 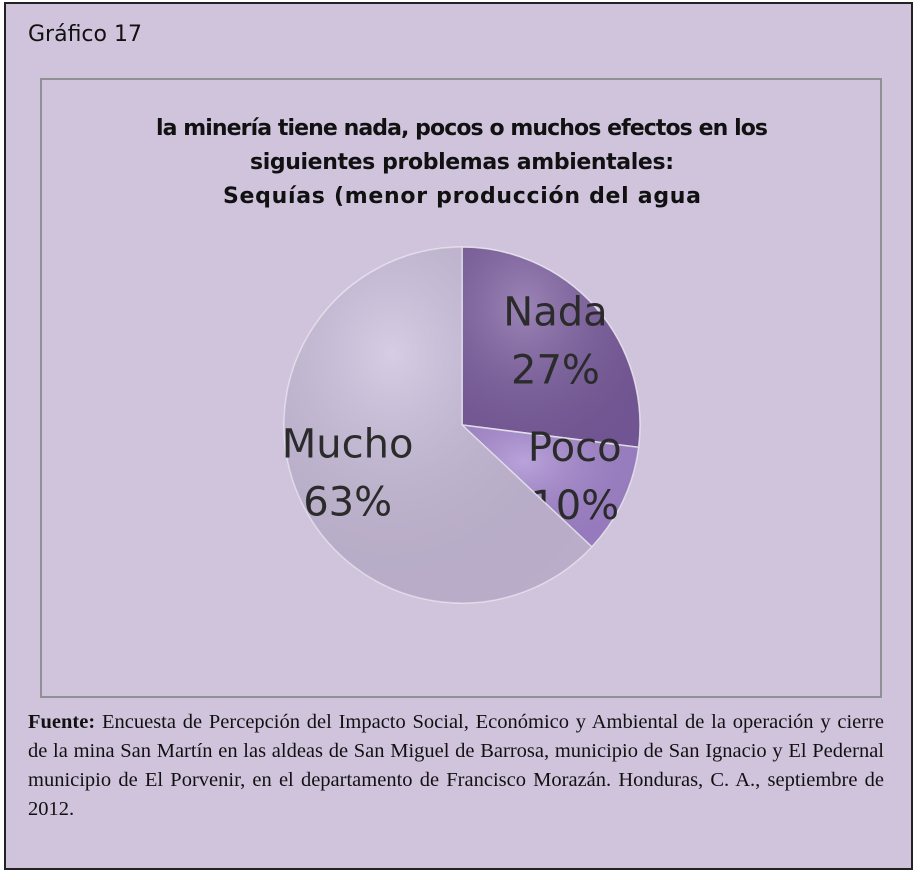 What do you see at coordinates (62, 722) in the screenshot?
I see `source-label: Fuente:` at bounding box center [62, 722].